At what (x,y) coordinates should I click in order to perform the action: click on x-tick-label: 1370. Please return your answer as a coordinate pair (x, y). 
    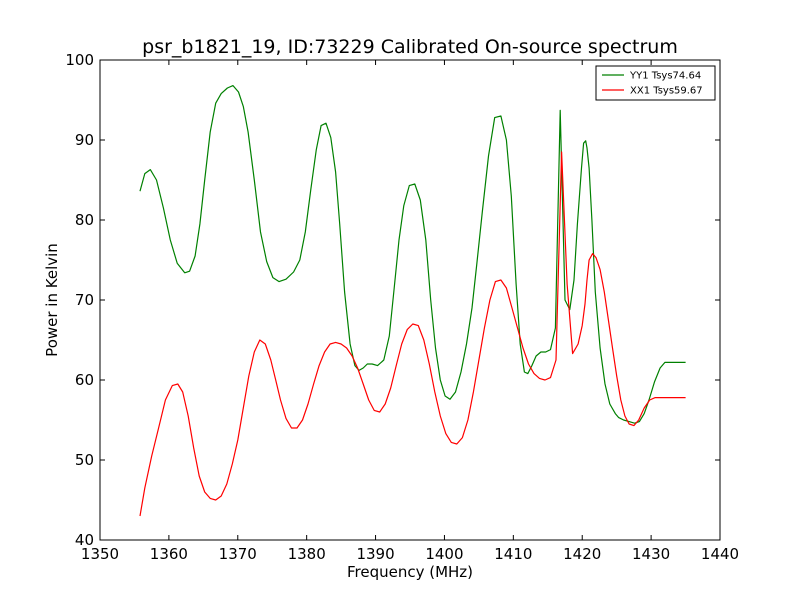
    Looking at the image, I should click on (238, 554).